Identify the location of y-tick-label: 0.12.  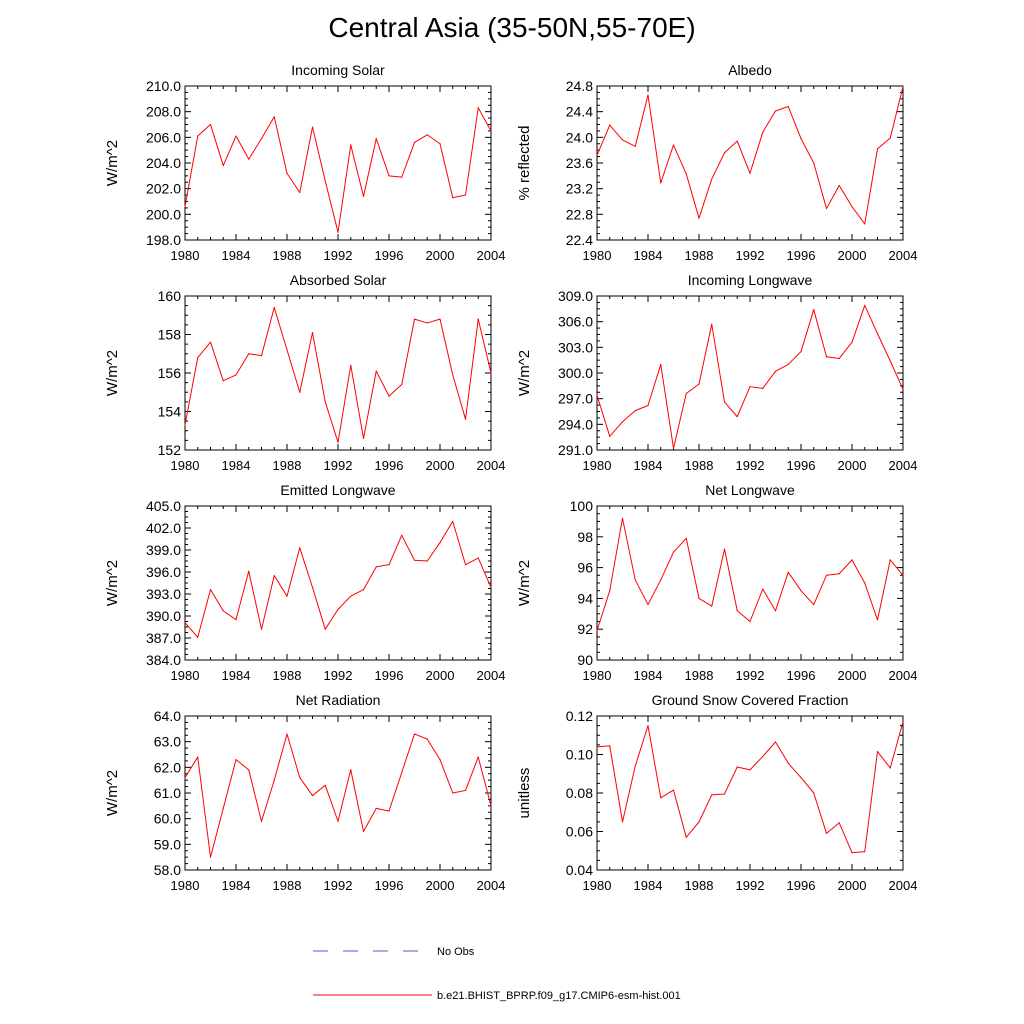
(579, 716).